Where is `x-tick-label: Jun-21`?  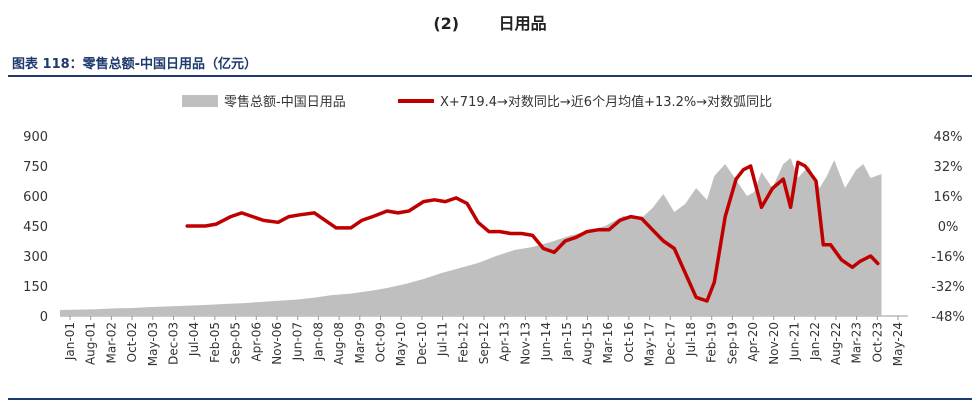 x-tick-label: Jun-21 is located at coordinates (795, 341).